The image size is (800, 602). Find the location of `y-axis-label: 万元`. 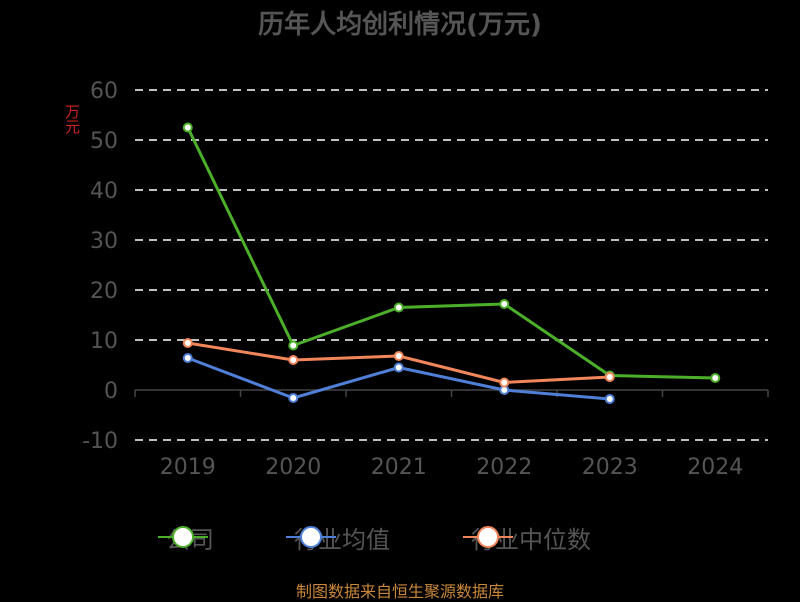

y-axis-label: 万元 is located at coordinates (72, 119).